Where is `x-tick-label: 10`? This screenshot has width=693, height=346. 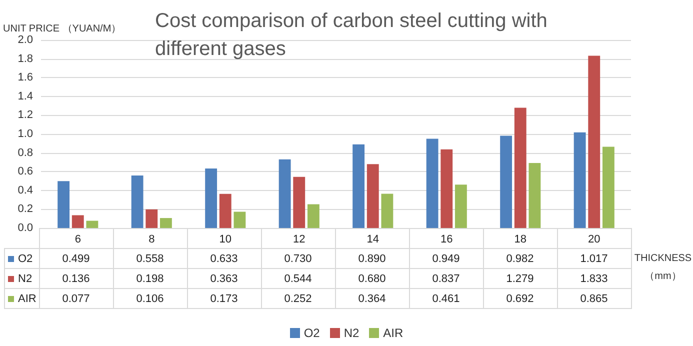
x-tick-label: 10 is located at coordinates (225, 240).